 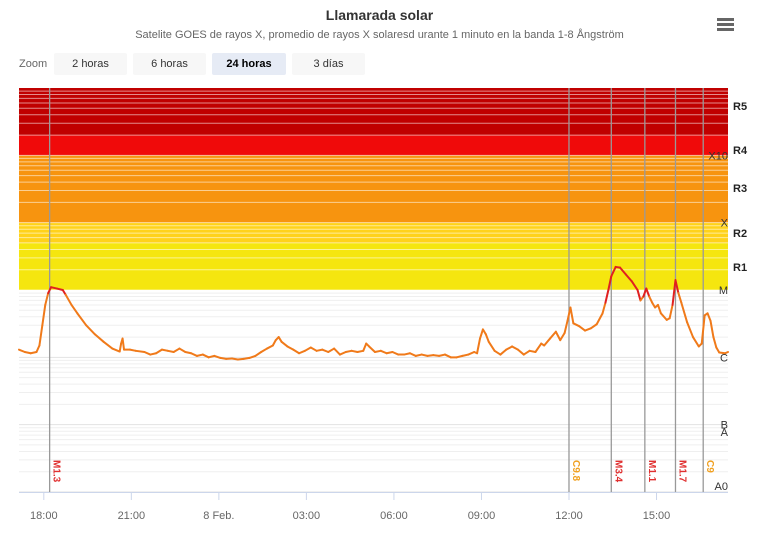 What do you see at coordinates (718, 156) in the screenshot?
I see `y-class-label: X10` at bounding box center [718, 156].